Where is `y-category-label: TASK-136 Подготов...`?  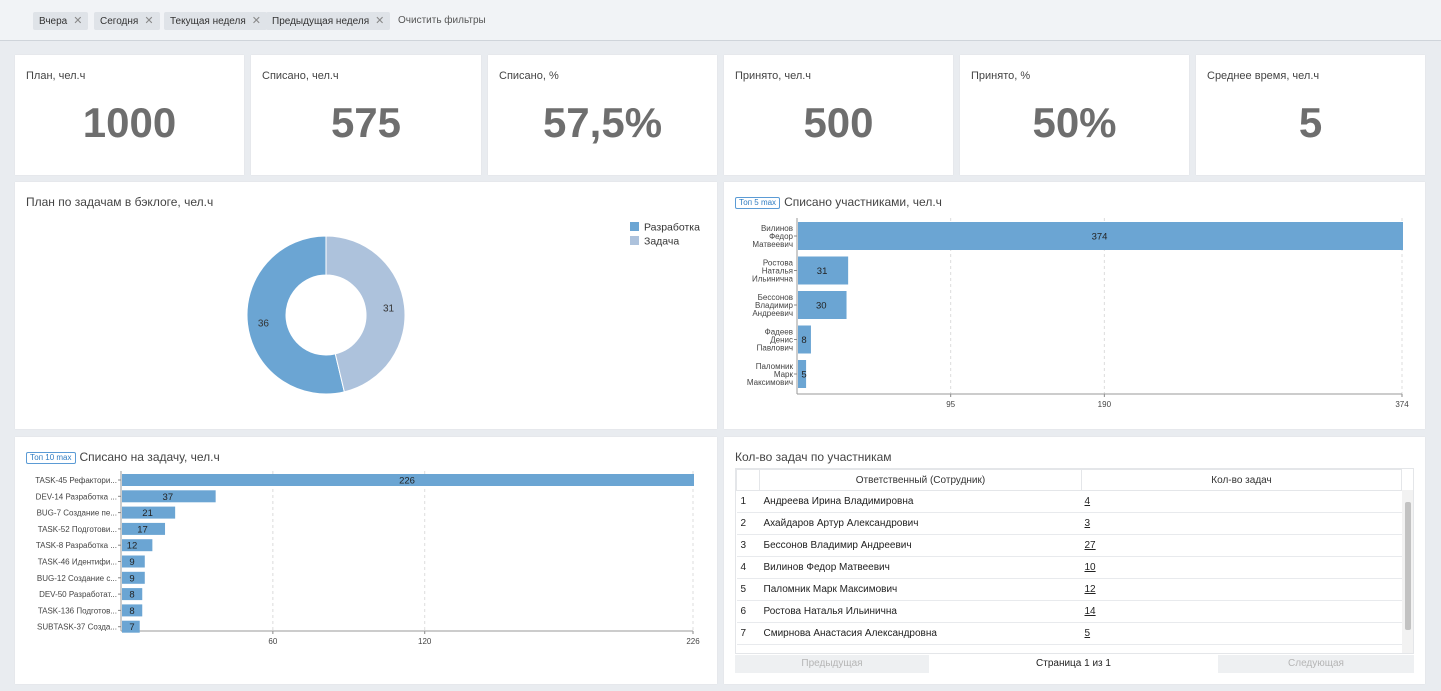
y-category-label: TASK-136 Подготов... is located at coordinates (77, 610).